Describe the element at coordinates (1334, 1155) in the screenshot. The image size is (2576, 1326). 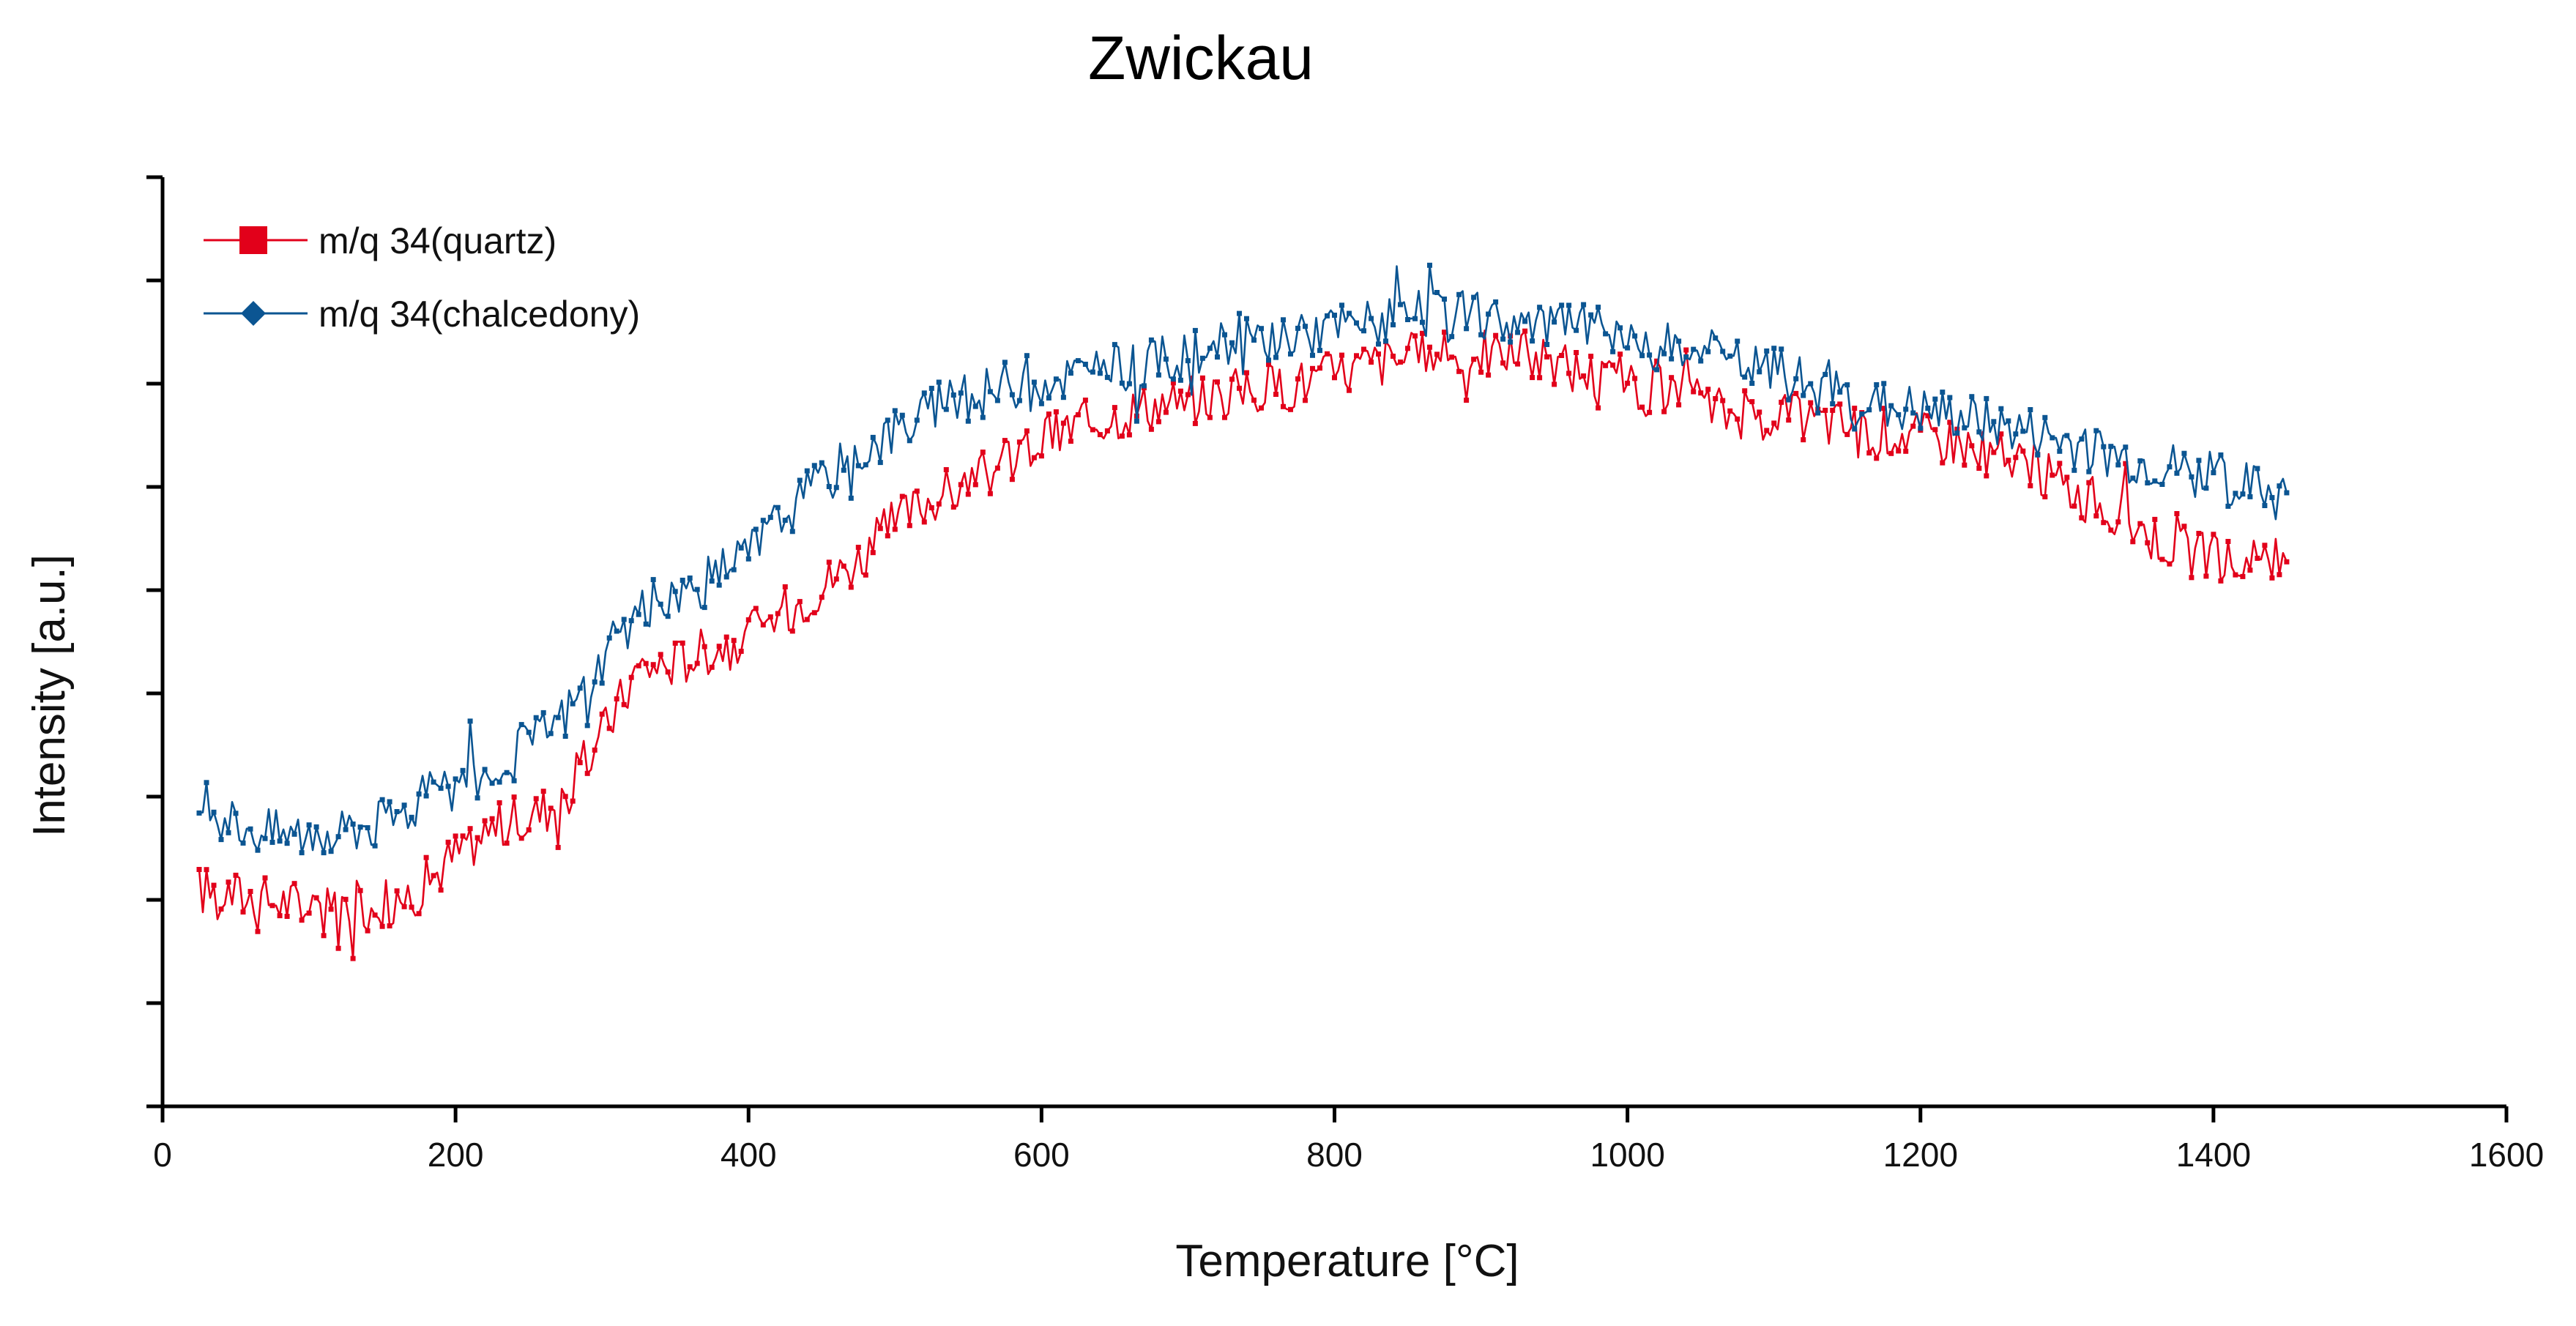
I see `x-tick-label-800: 800` at that location.